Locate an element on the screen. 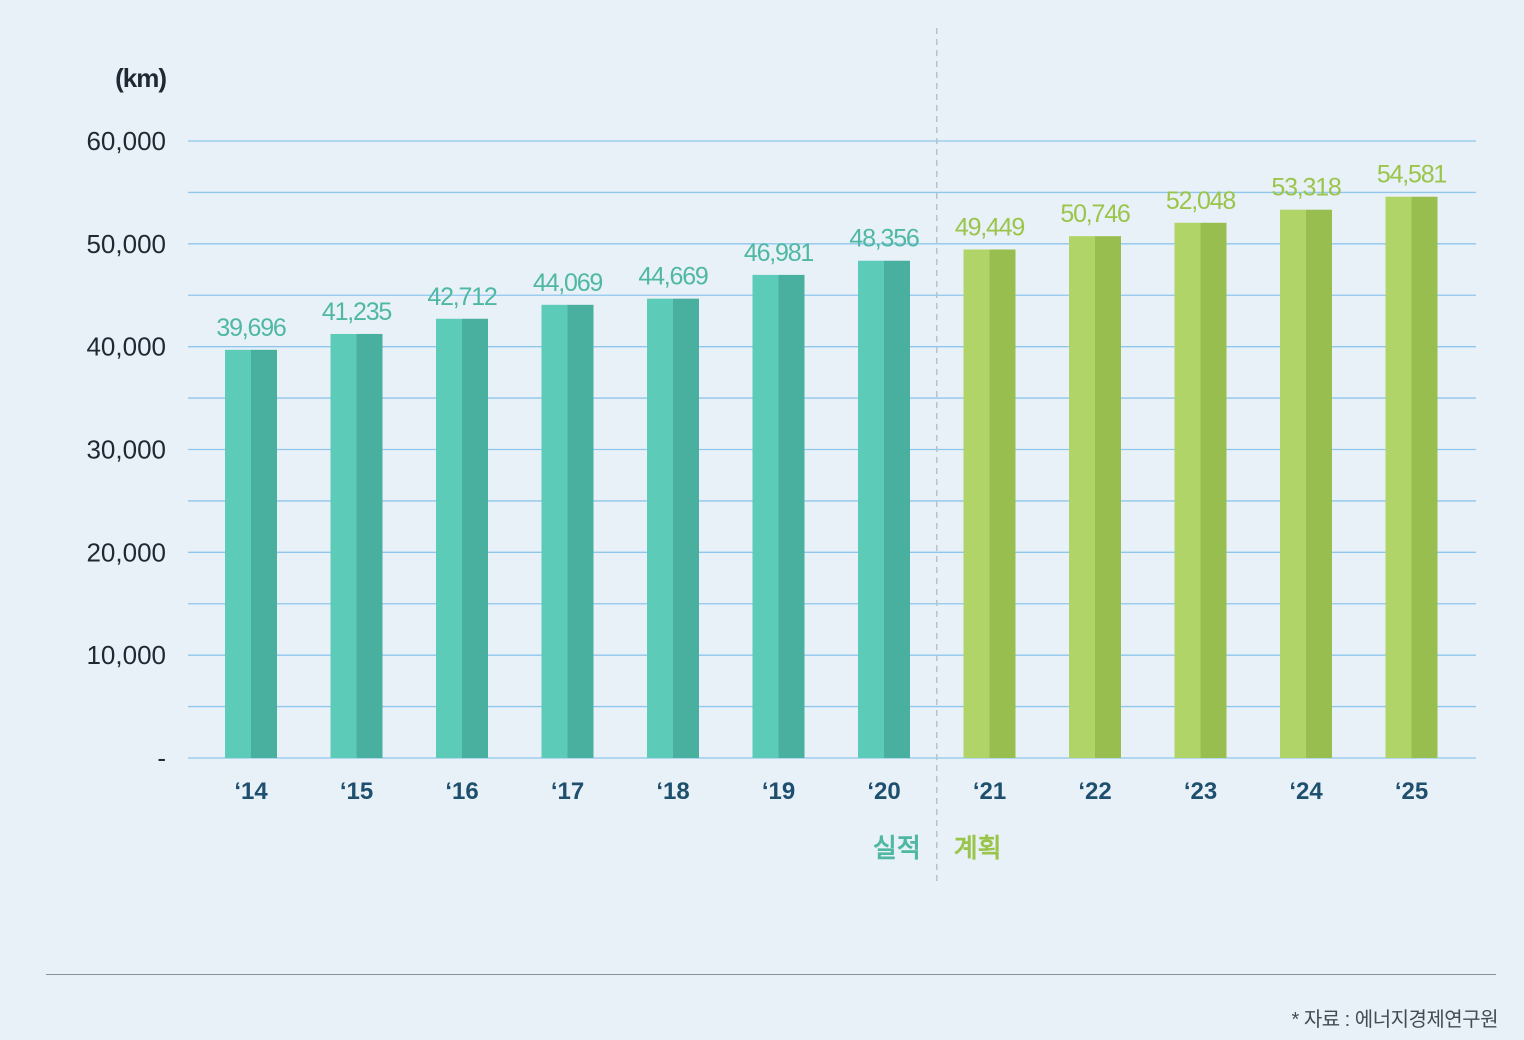 This screenshot has height=1040, width=1524. x-tick-label: ‘16 is located at coordinates (461, 791).